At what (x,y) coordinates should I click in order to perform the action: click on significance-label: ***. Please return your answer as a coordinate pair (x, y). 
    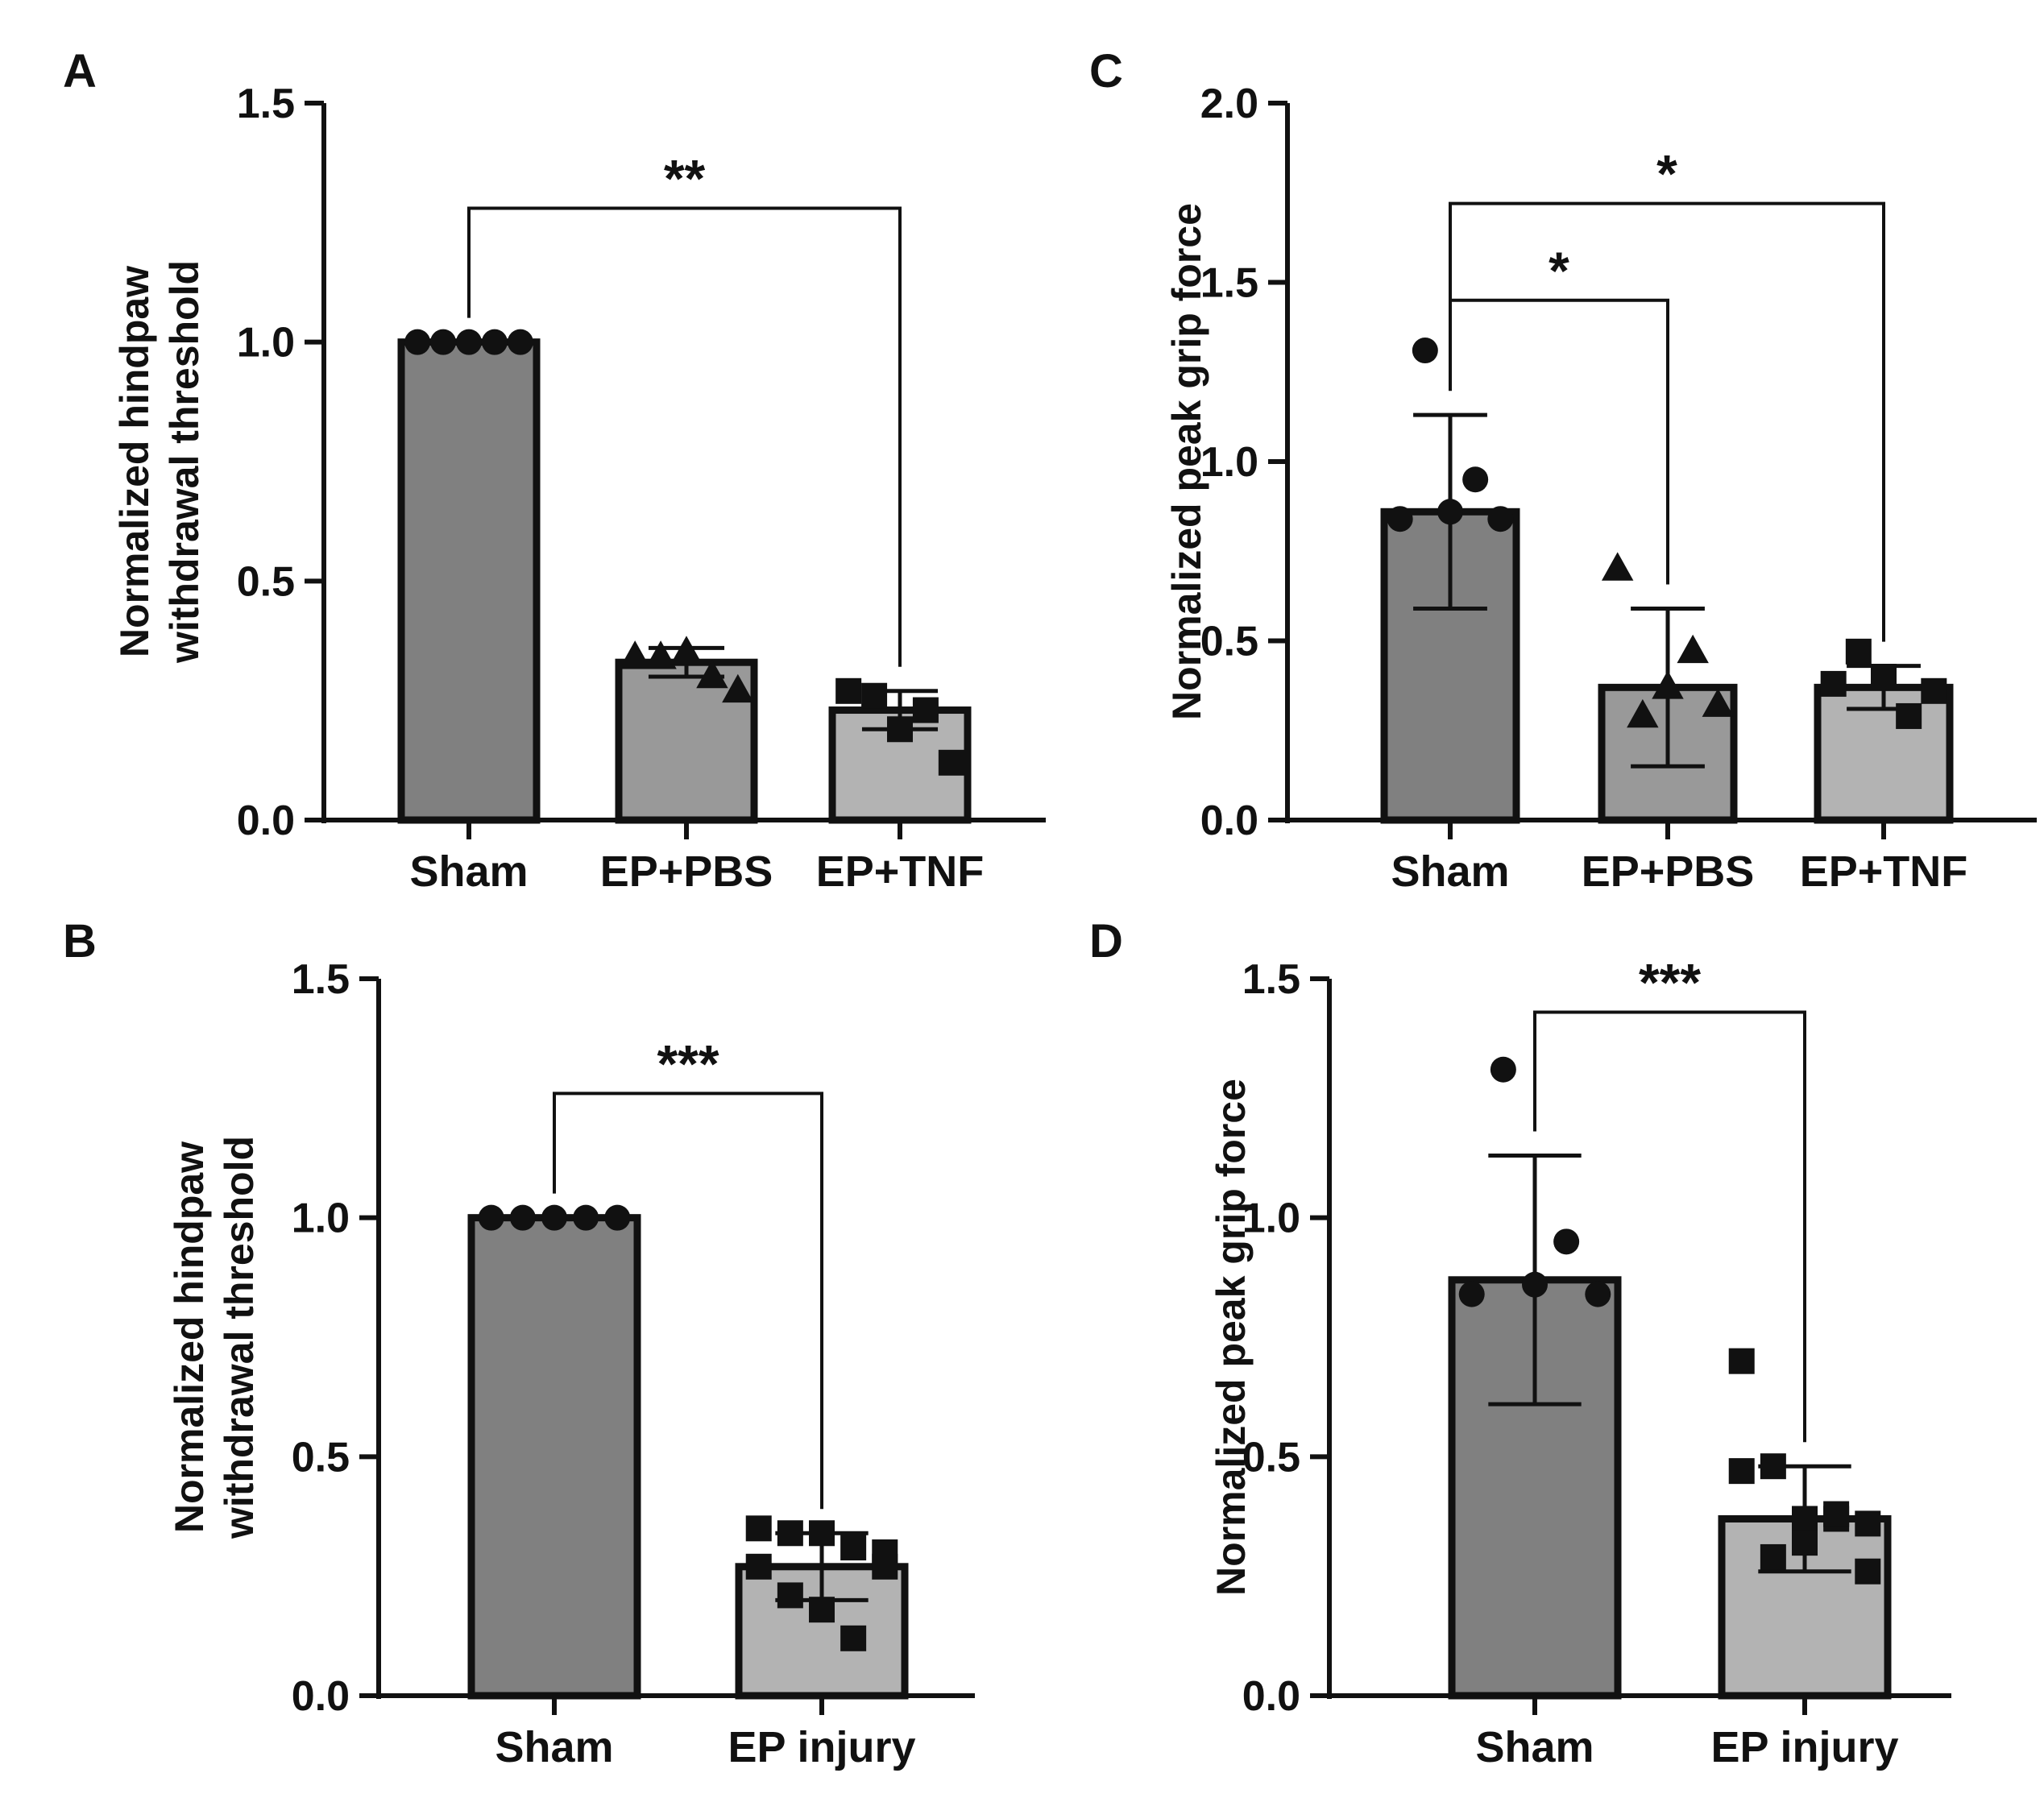
    Looking at the image, I should click on (1670, 983).